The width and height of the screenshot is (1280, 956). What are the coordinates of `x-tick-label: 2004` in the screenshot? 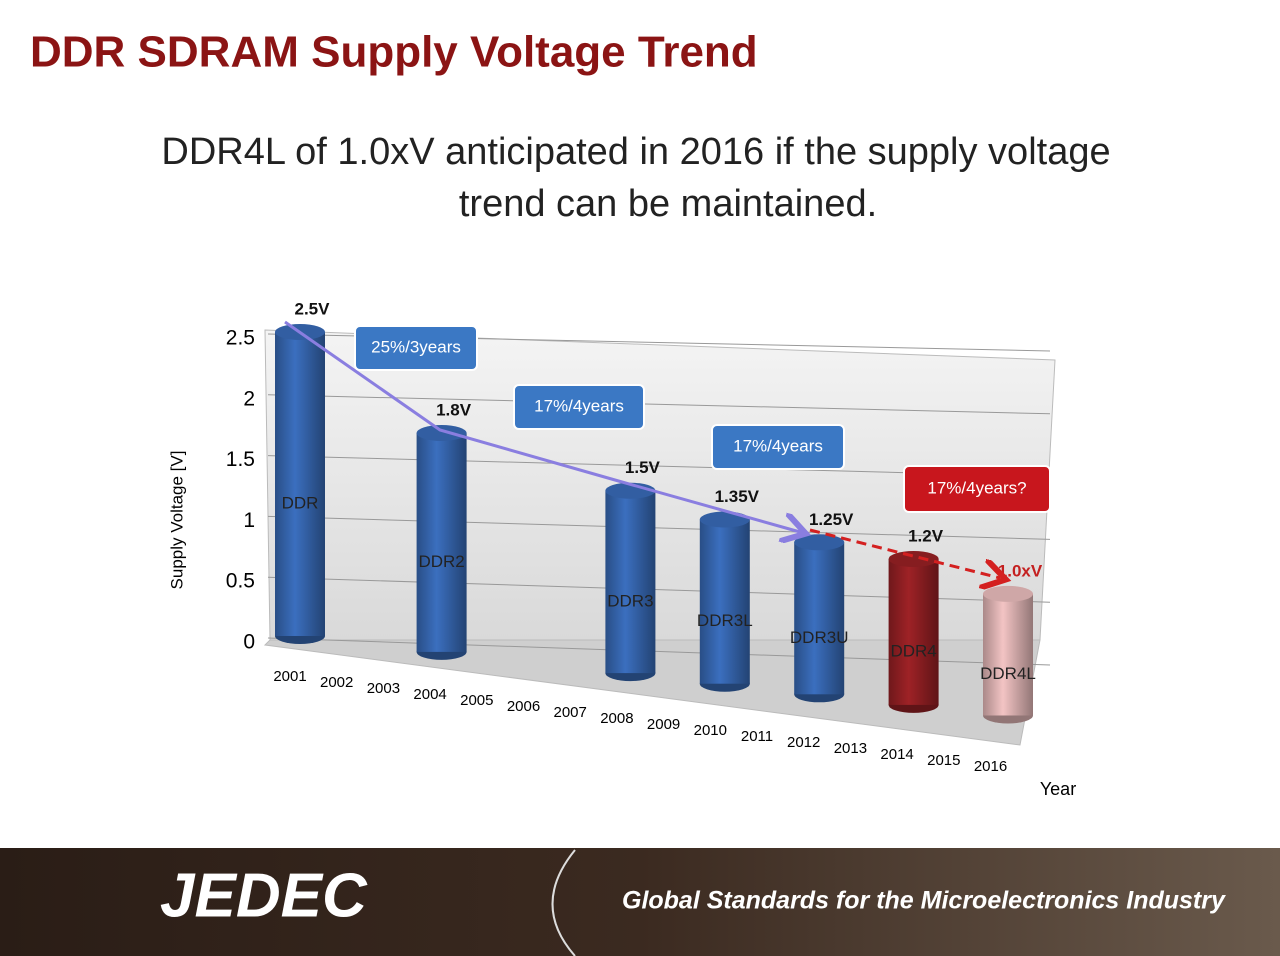 It's located at (429, 694).